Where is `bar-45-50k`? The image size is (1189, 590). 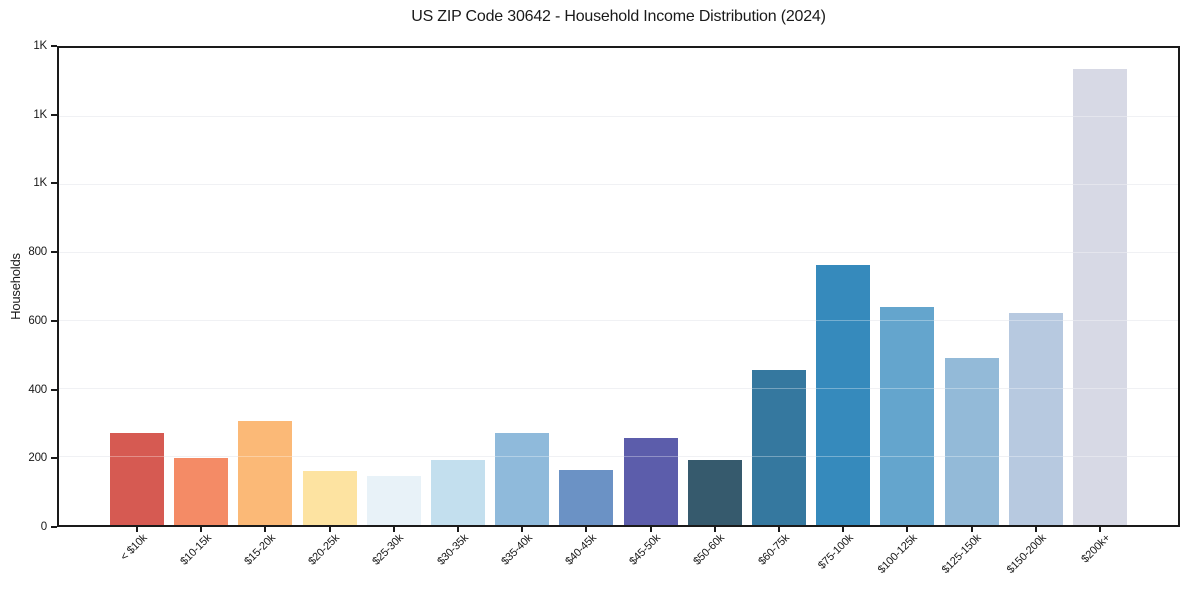
bar-45-50k is located at coordinates (650, 481).